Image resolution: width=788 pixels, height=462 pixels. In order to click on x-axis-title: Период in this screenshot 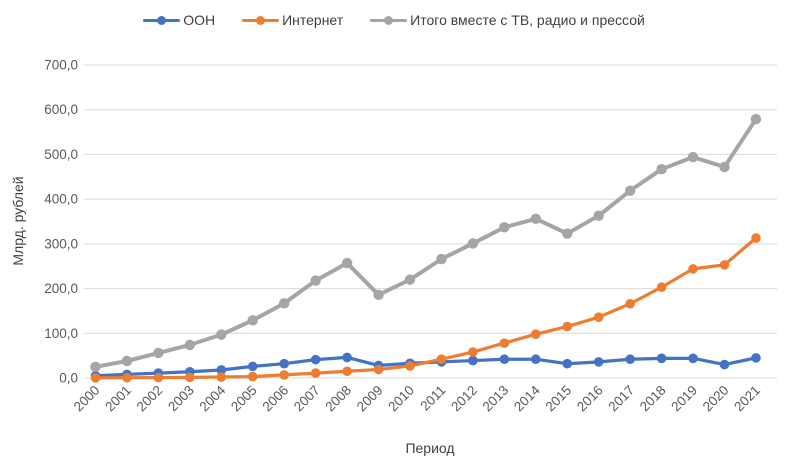, I will do `click(430, 448)`.